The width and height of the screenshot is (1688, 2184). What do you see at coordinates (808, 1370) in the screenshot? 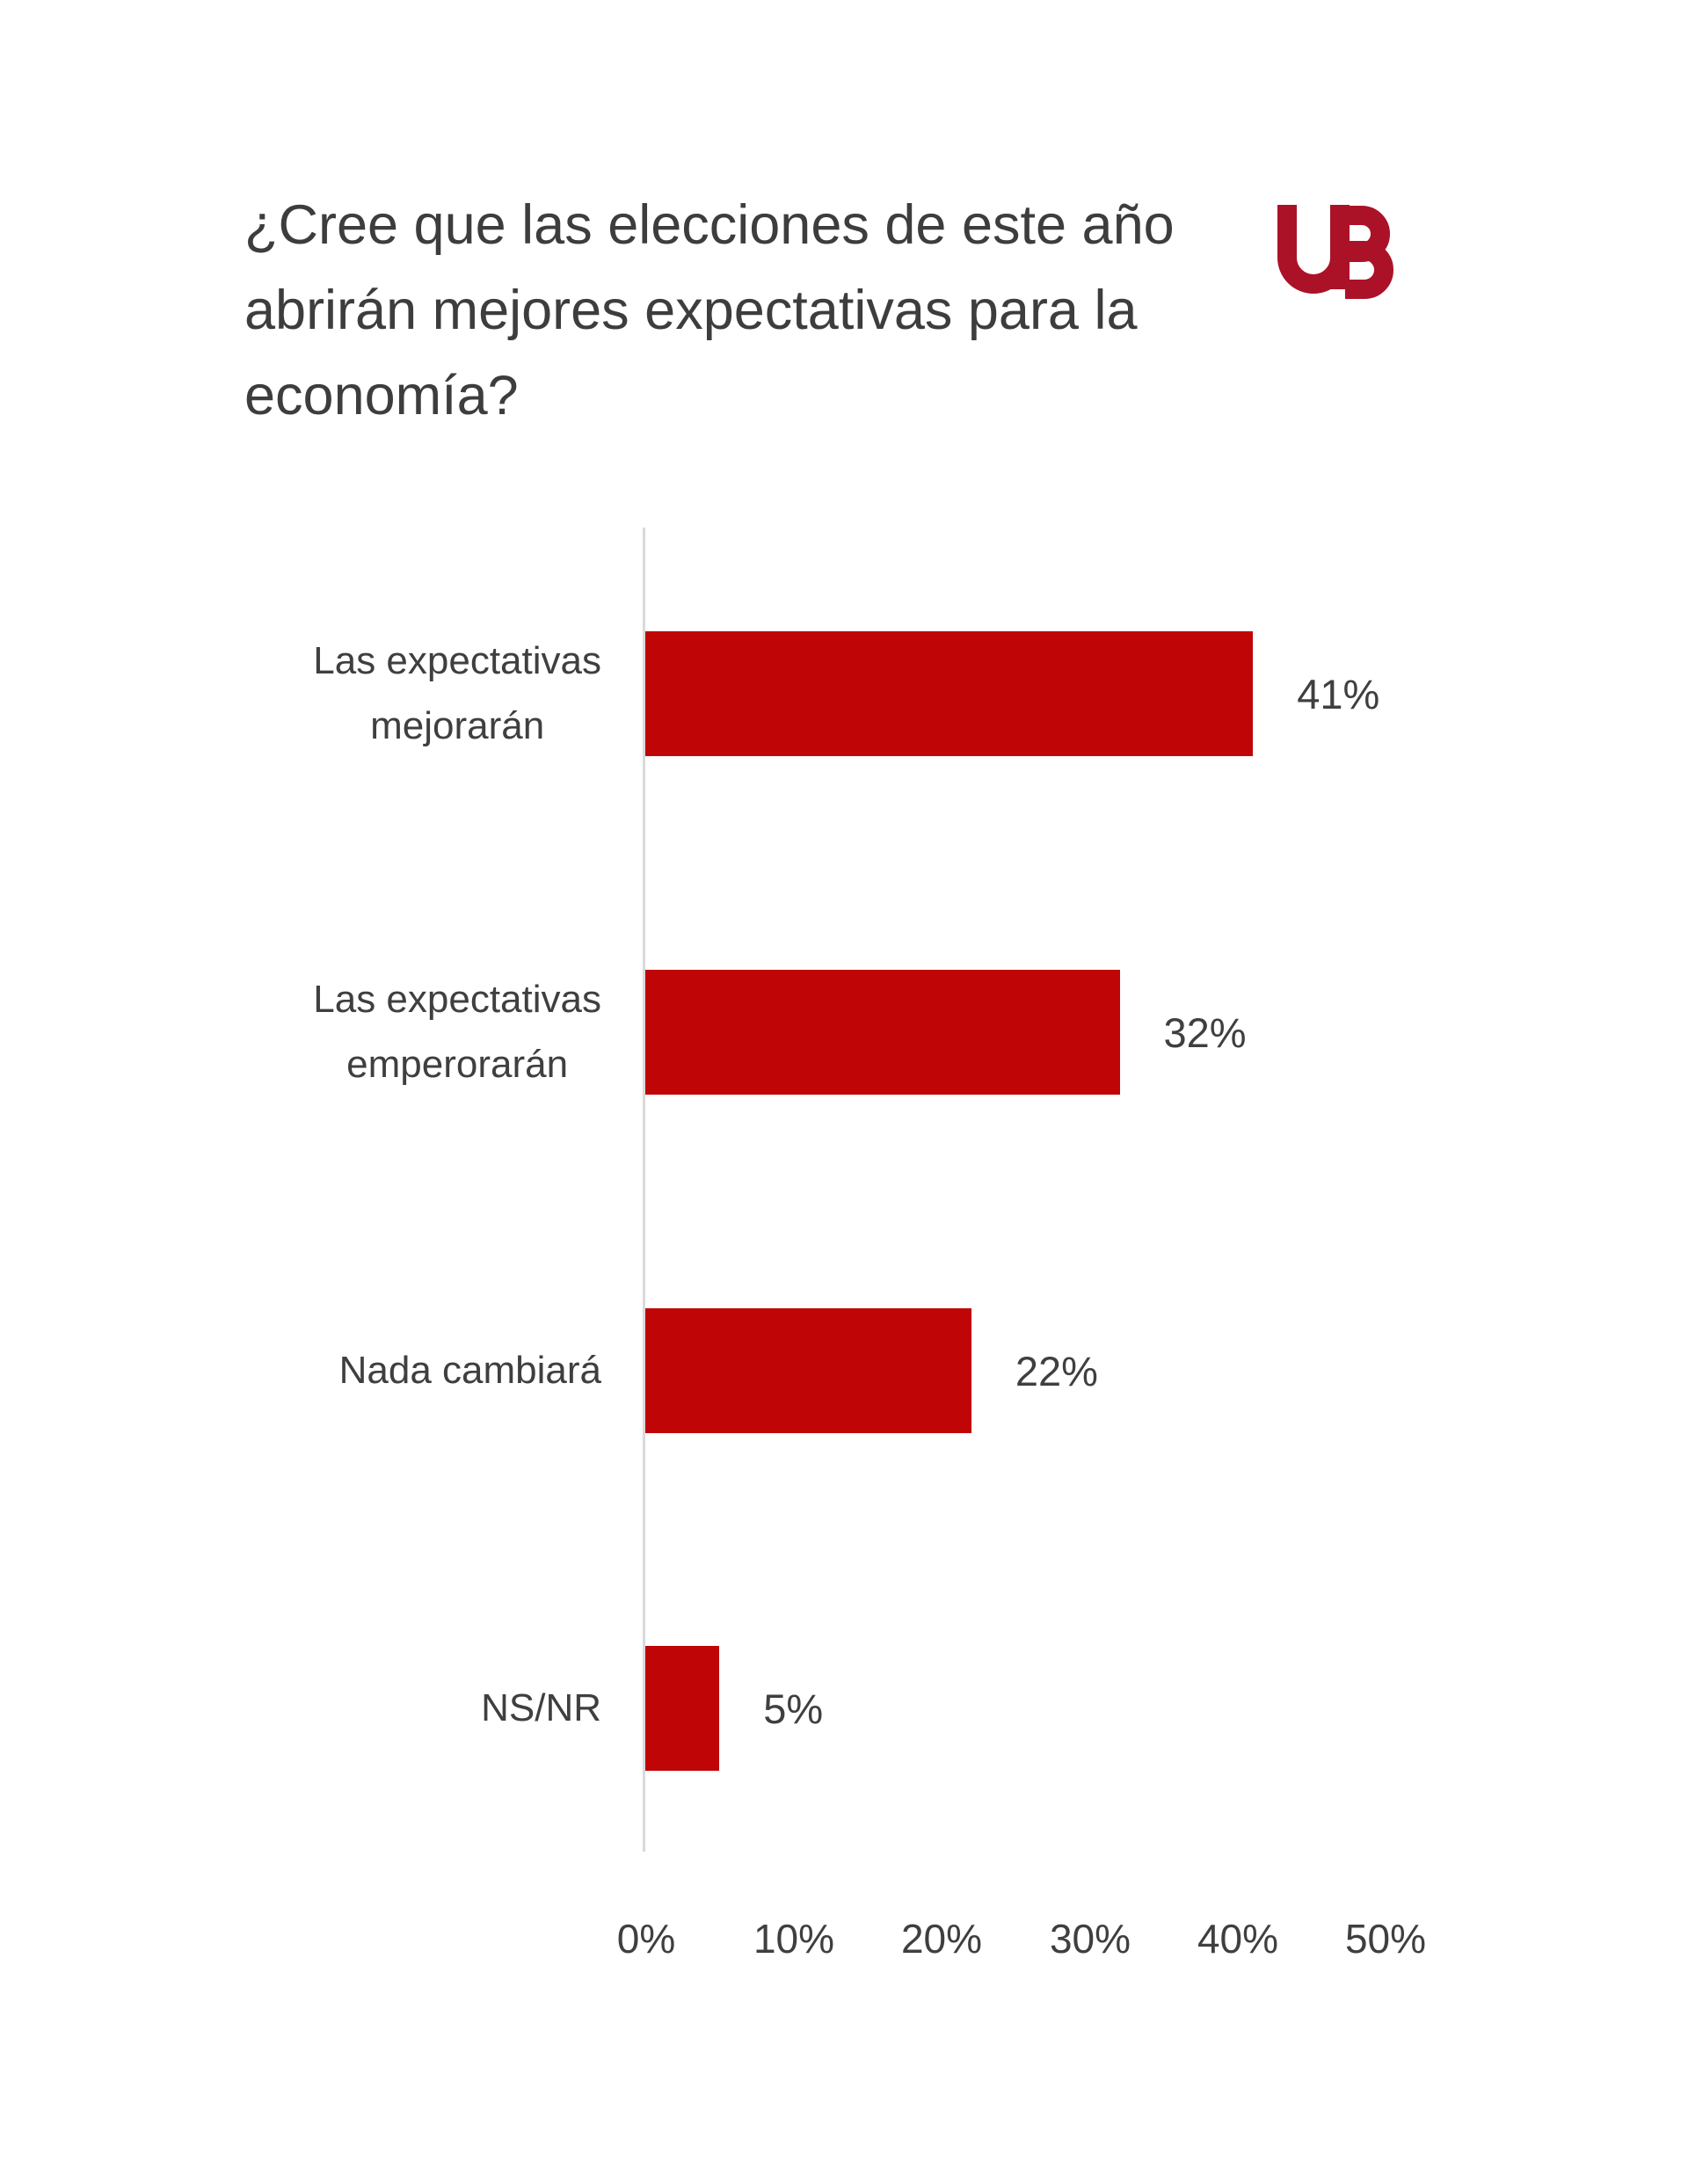
I see `bar-nada-cambiara` at bounding box center [808, 1370].